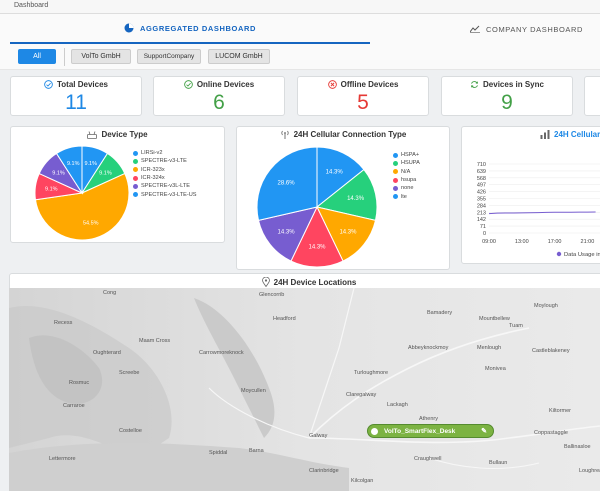 This screenshot has width=600, height=491. I want to click on window-titlebar: Dashboard, so click(300, 7).